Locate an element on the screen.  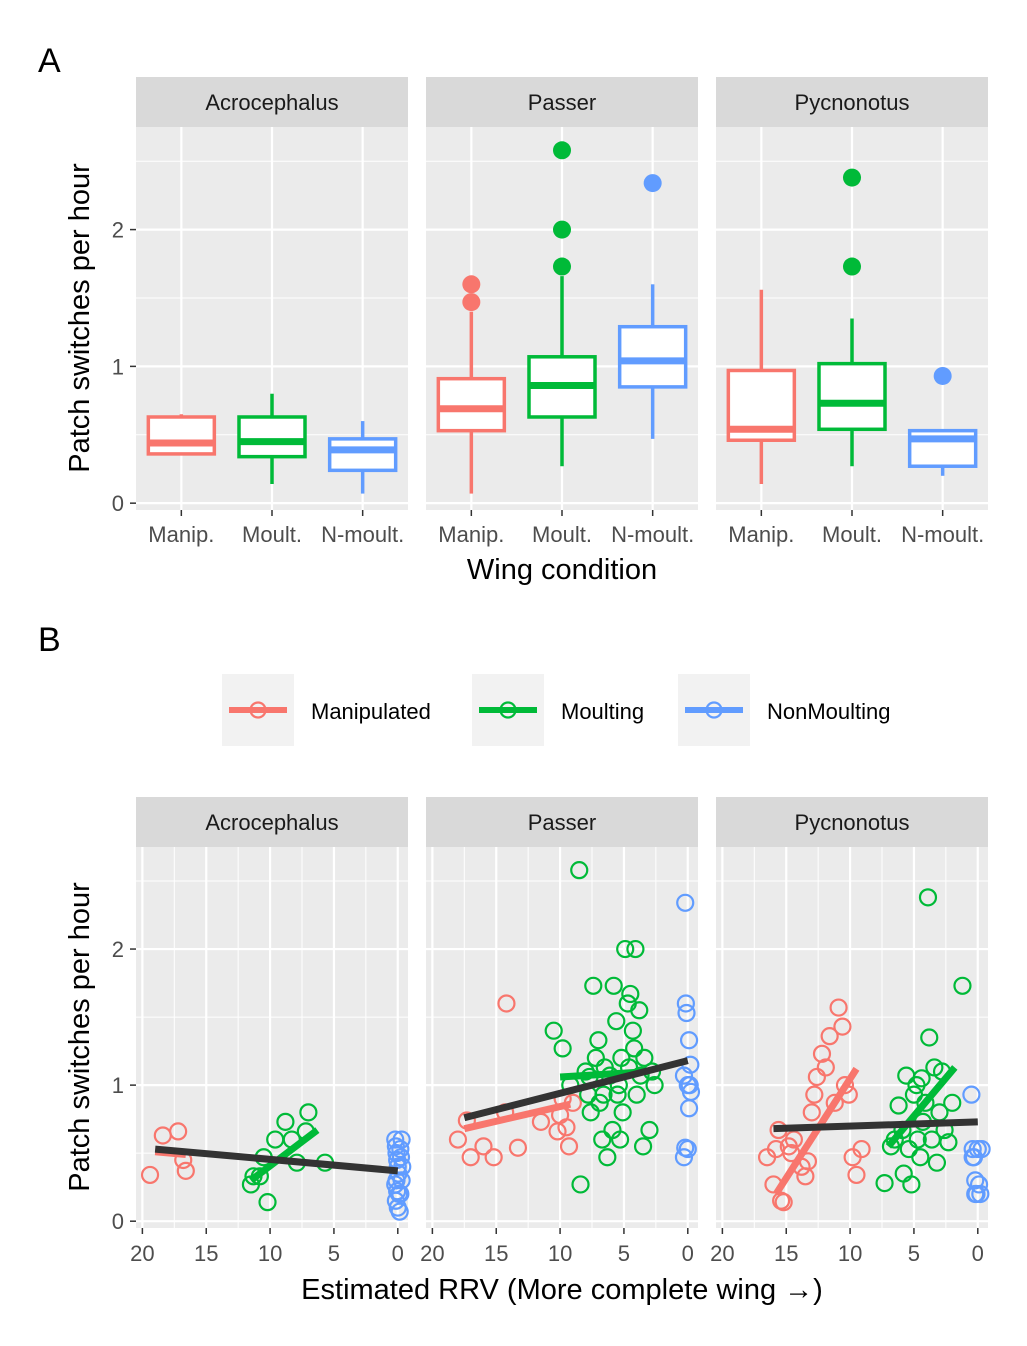
facet-a-acrocephalus: Acrocephalus Manip. Moult. N-moult. is located at coordinates (272, 312).